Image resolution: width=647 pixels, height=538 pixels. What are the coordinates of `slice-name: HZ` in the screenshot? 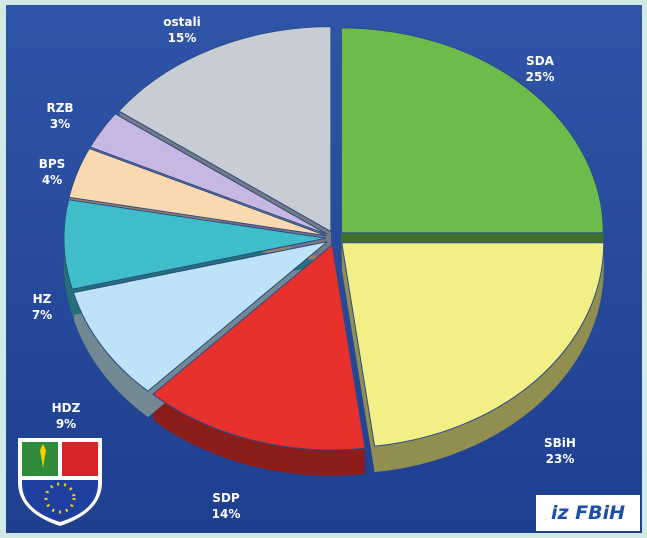 It's located at (42, 299).